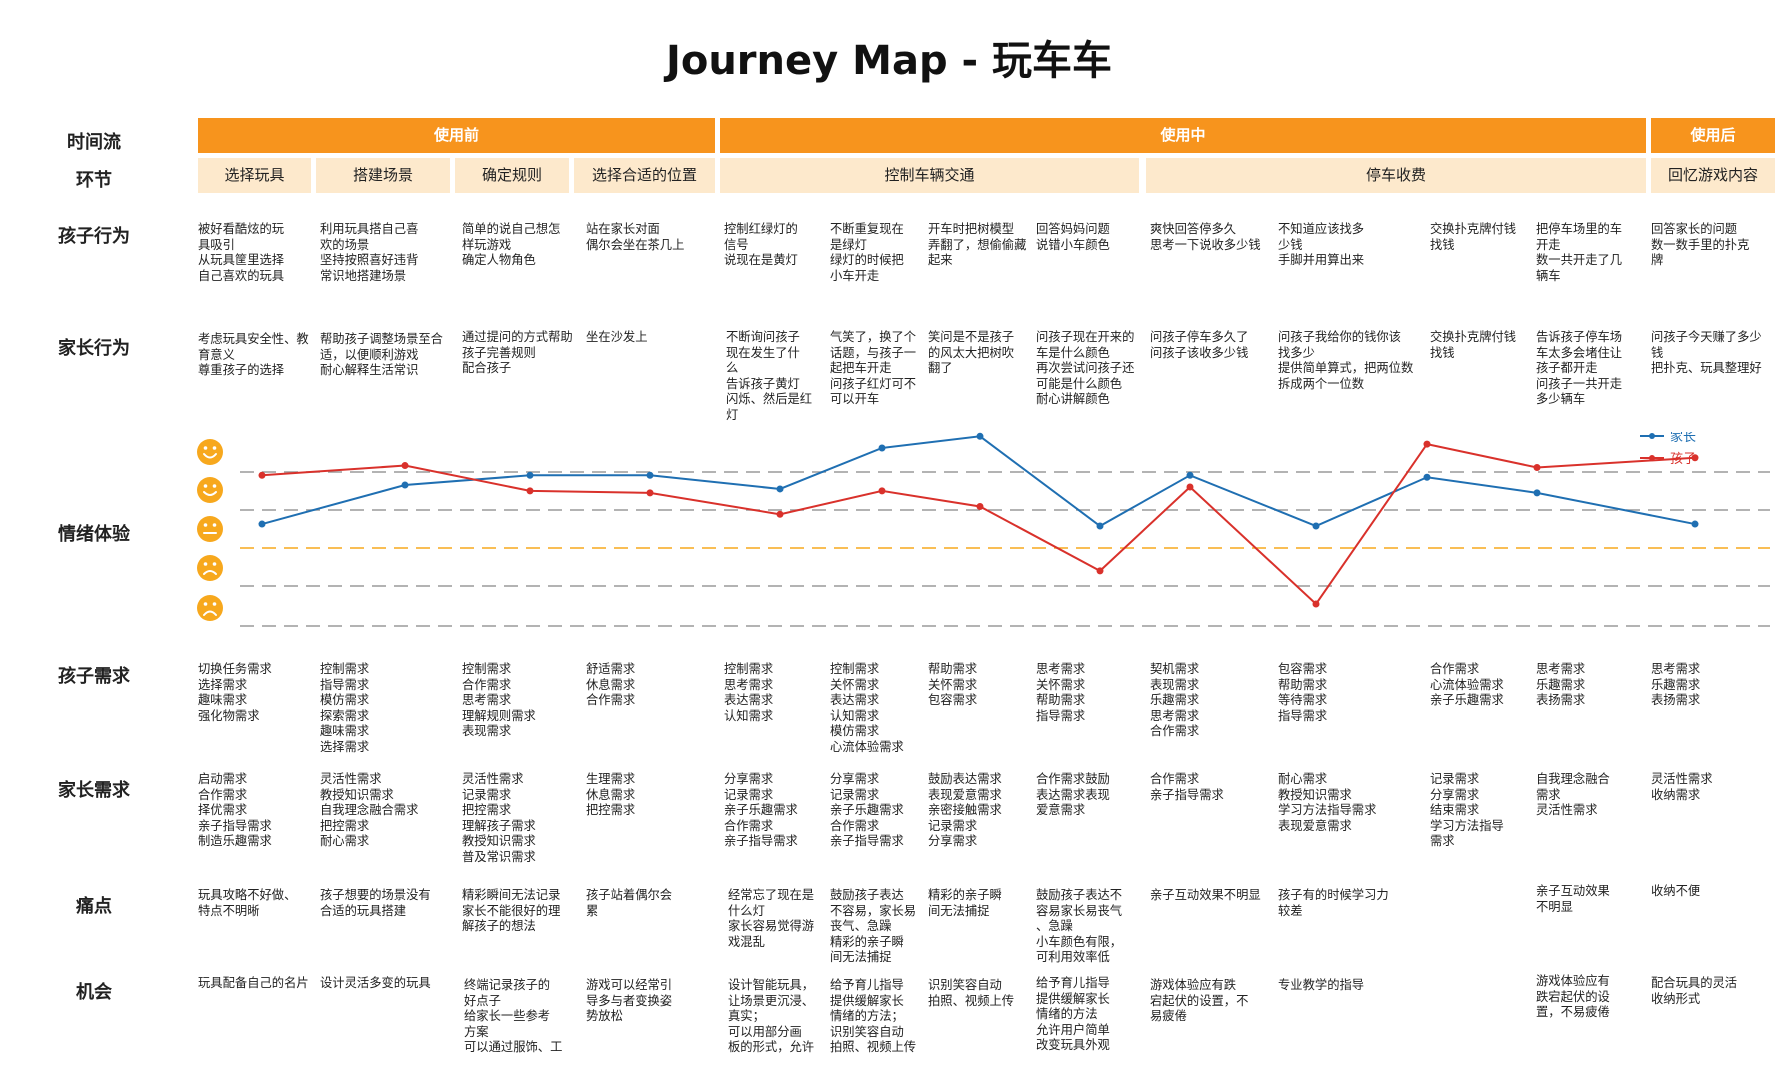 The image size is (1778, 1078). I want to click on parent-needs-cell: 灵活性需求 收纳需求, so click(1682, 787).